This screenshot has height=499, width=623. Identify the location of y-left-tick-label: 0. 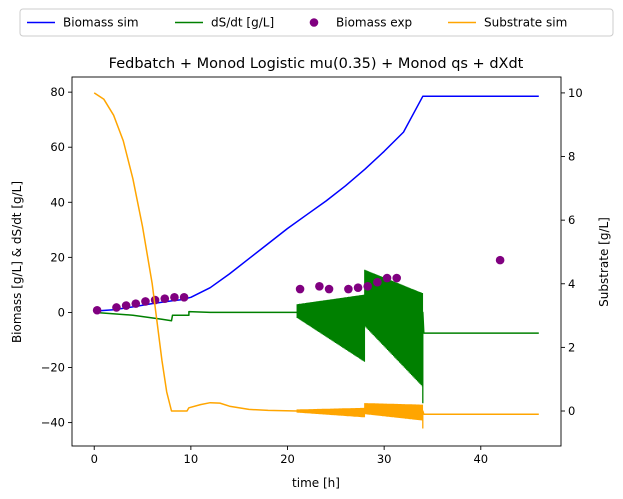
(61, 312).